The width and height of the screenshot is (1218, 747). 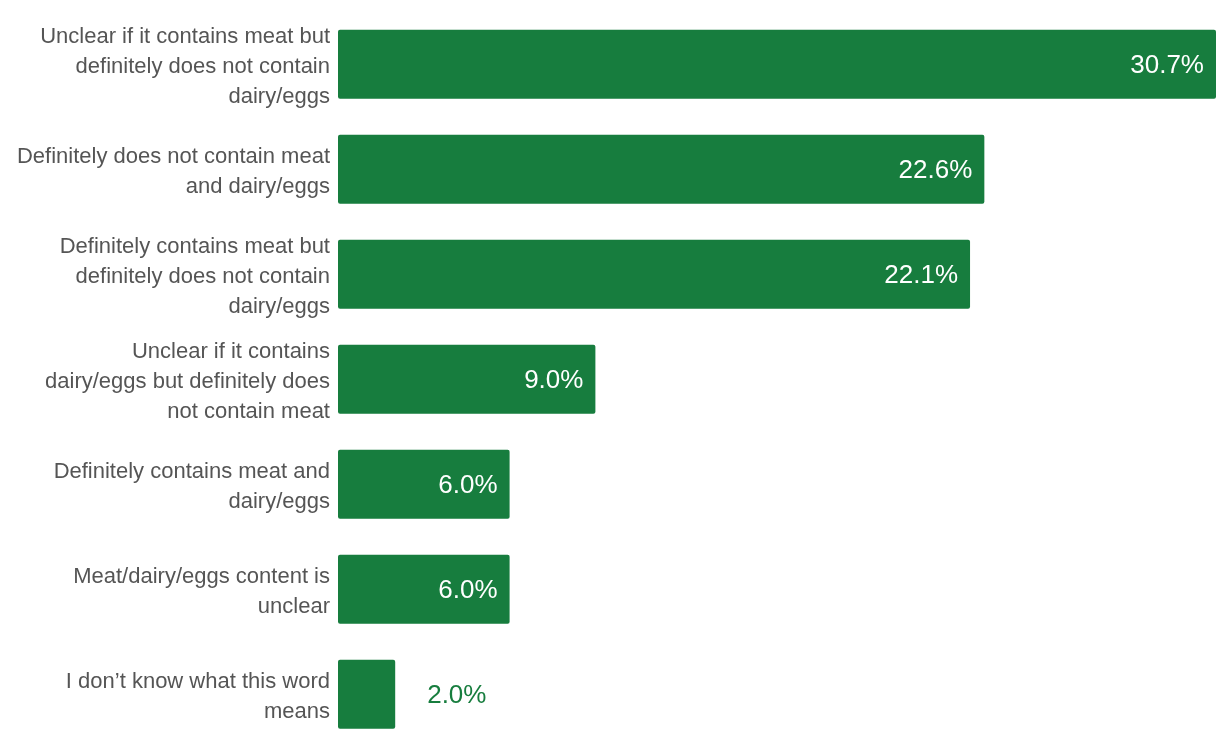 I want to click on y-tick-label: Unclear if it contains meat but definitely does not contain dairy/eggs, so click(x=185, y=64).